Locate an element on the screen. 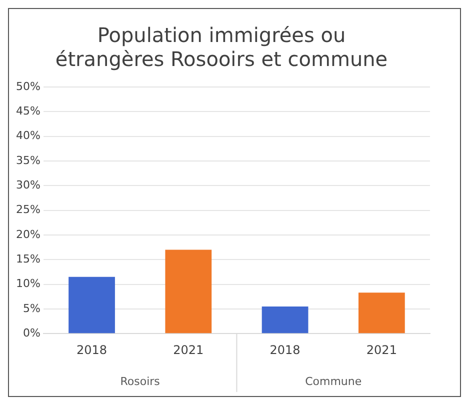 The image size is (469, 405). y-tick-label: 30% is located at coordinates (28, 185).